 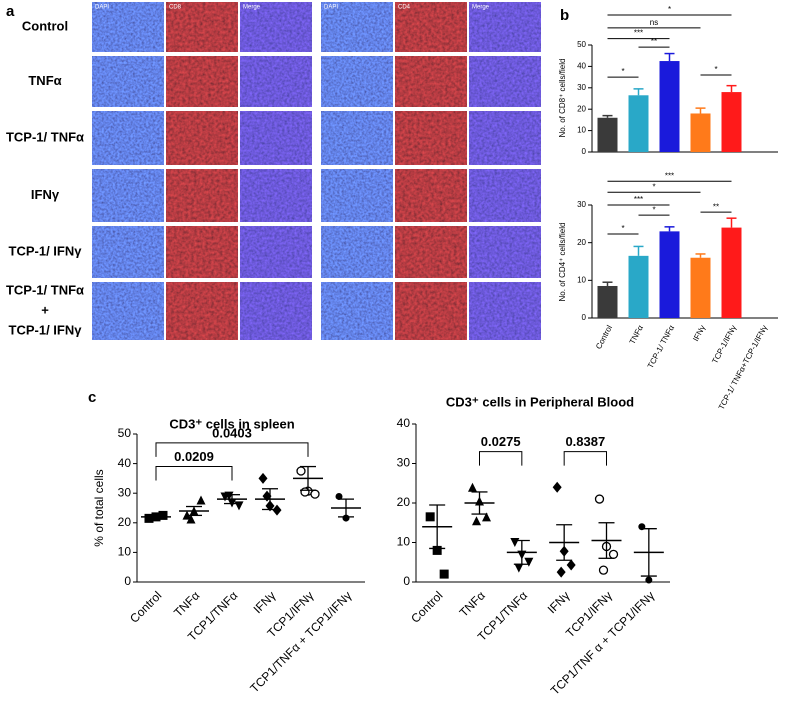 I want to click on bracket-label: *, so click(x=715, y=69).